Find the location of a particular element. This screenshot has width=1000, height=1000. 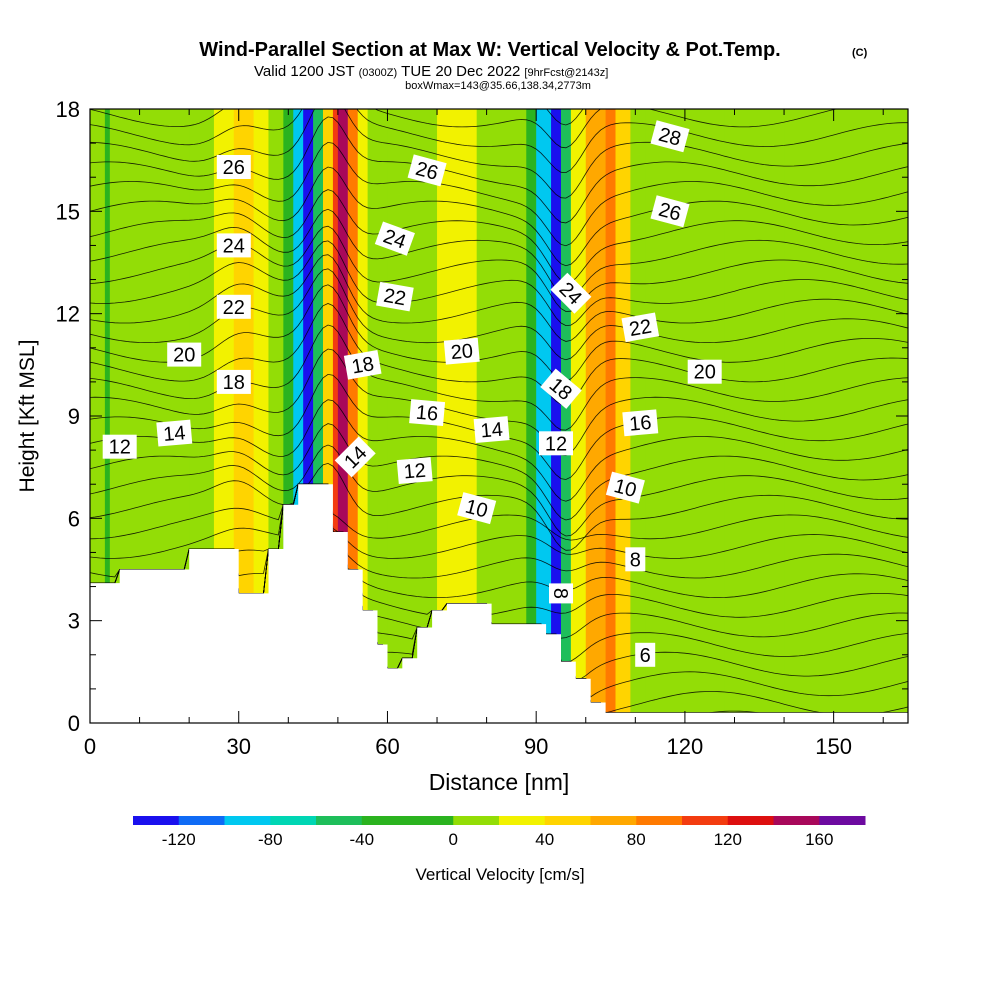

colorbar-tick-label: -80 is located at coordinates (270, 839).